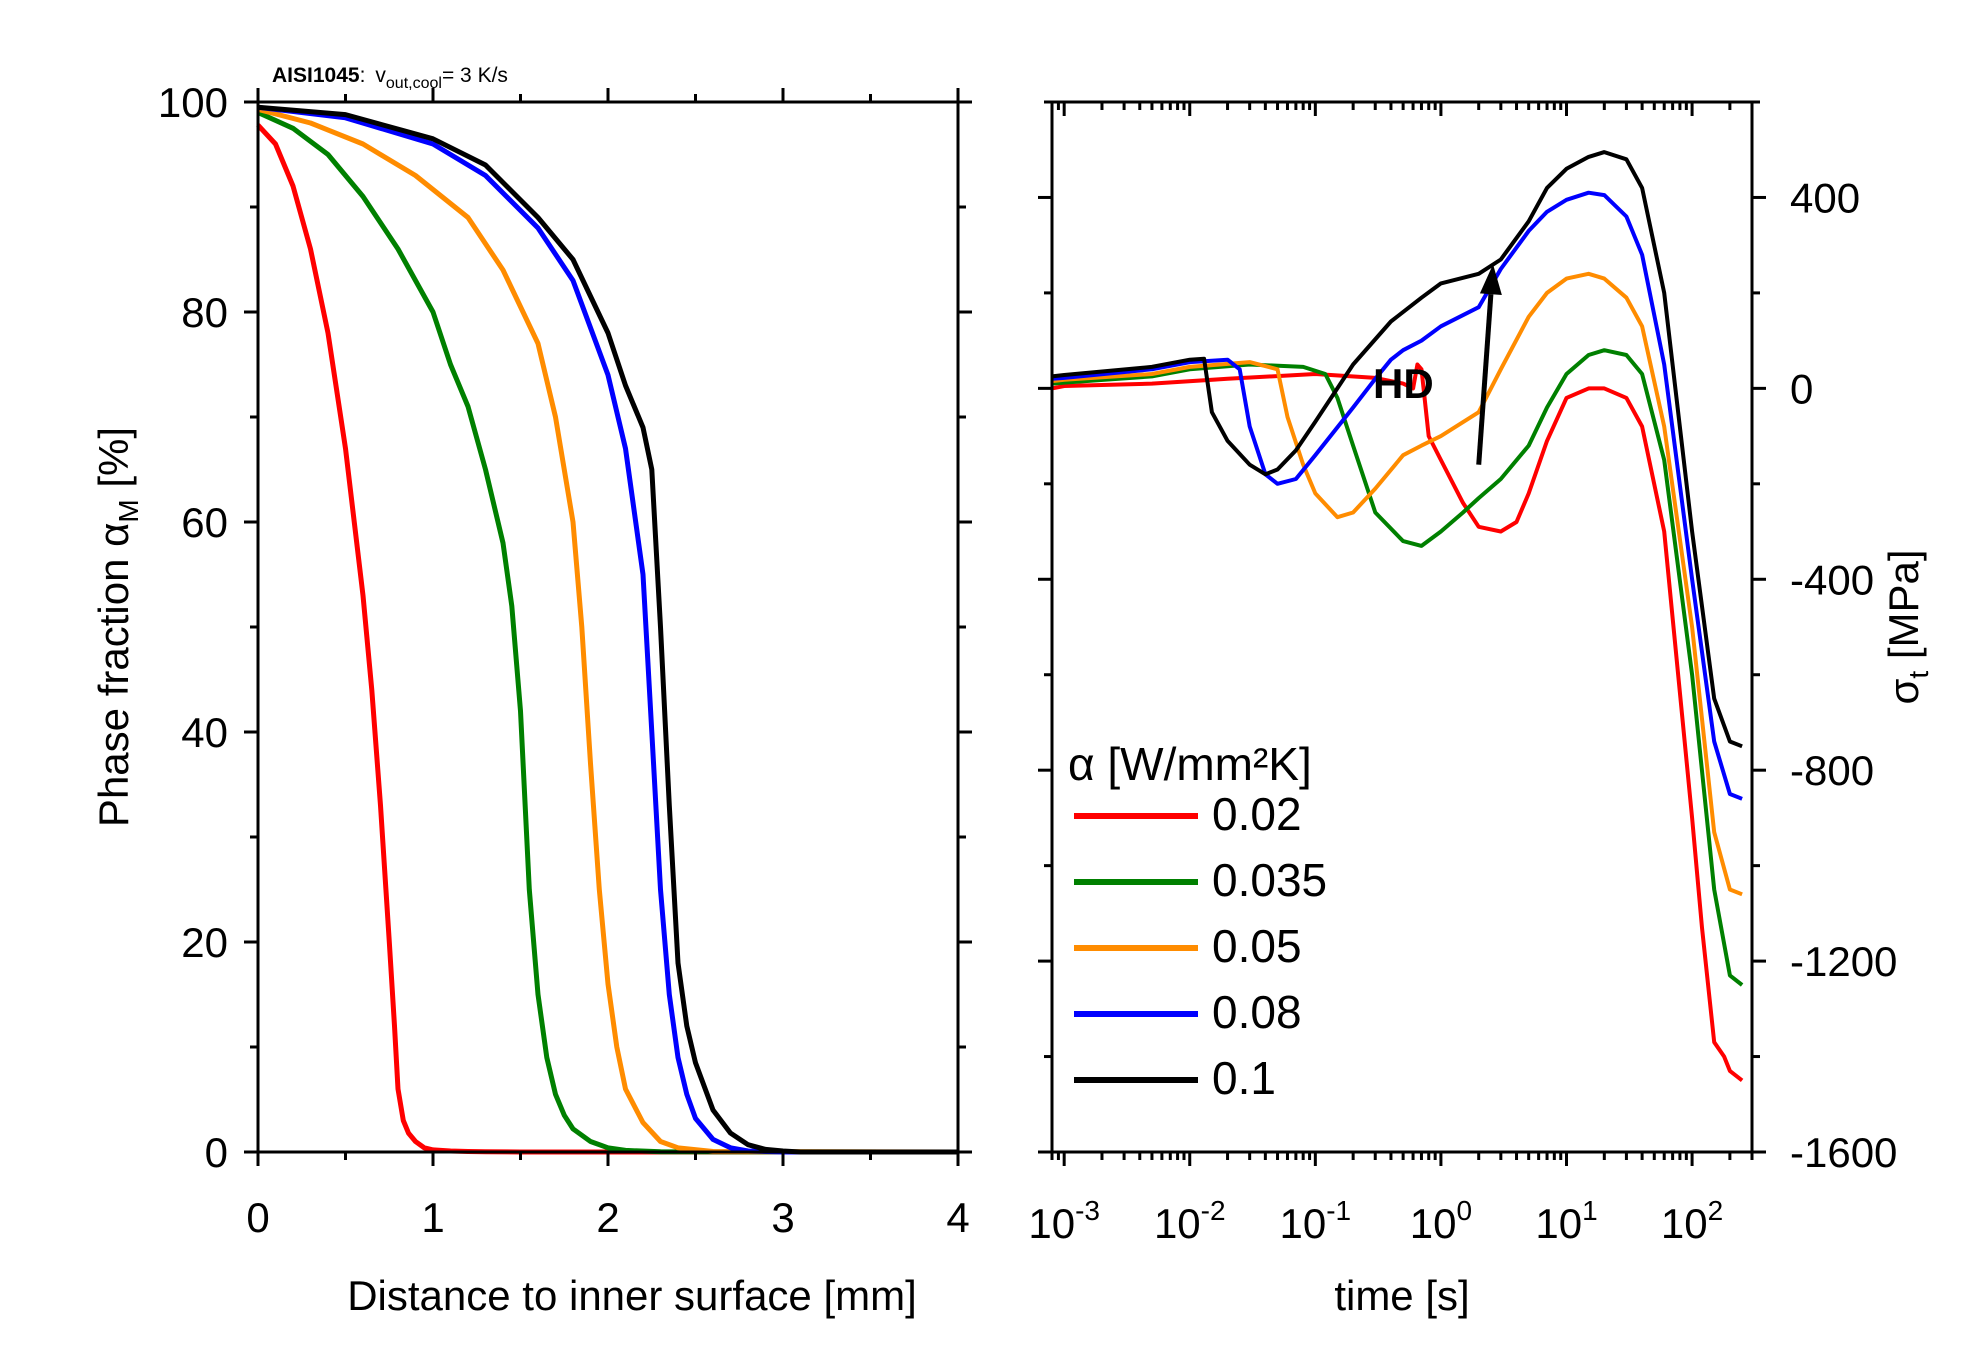 This screenshot has width=1975, height=1351. I want to click on right-x-tick-label: 10¹, so click(1566, 1221).